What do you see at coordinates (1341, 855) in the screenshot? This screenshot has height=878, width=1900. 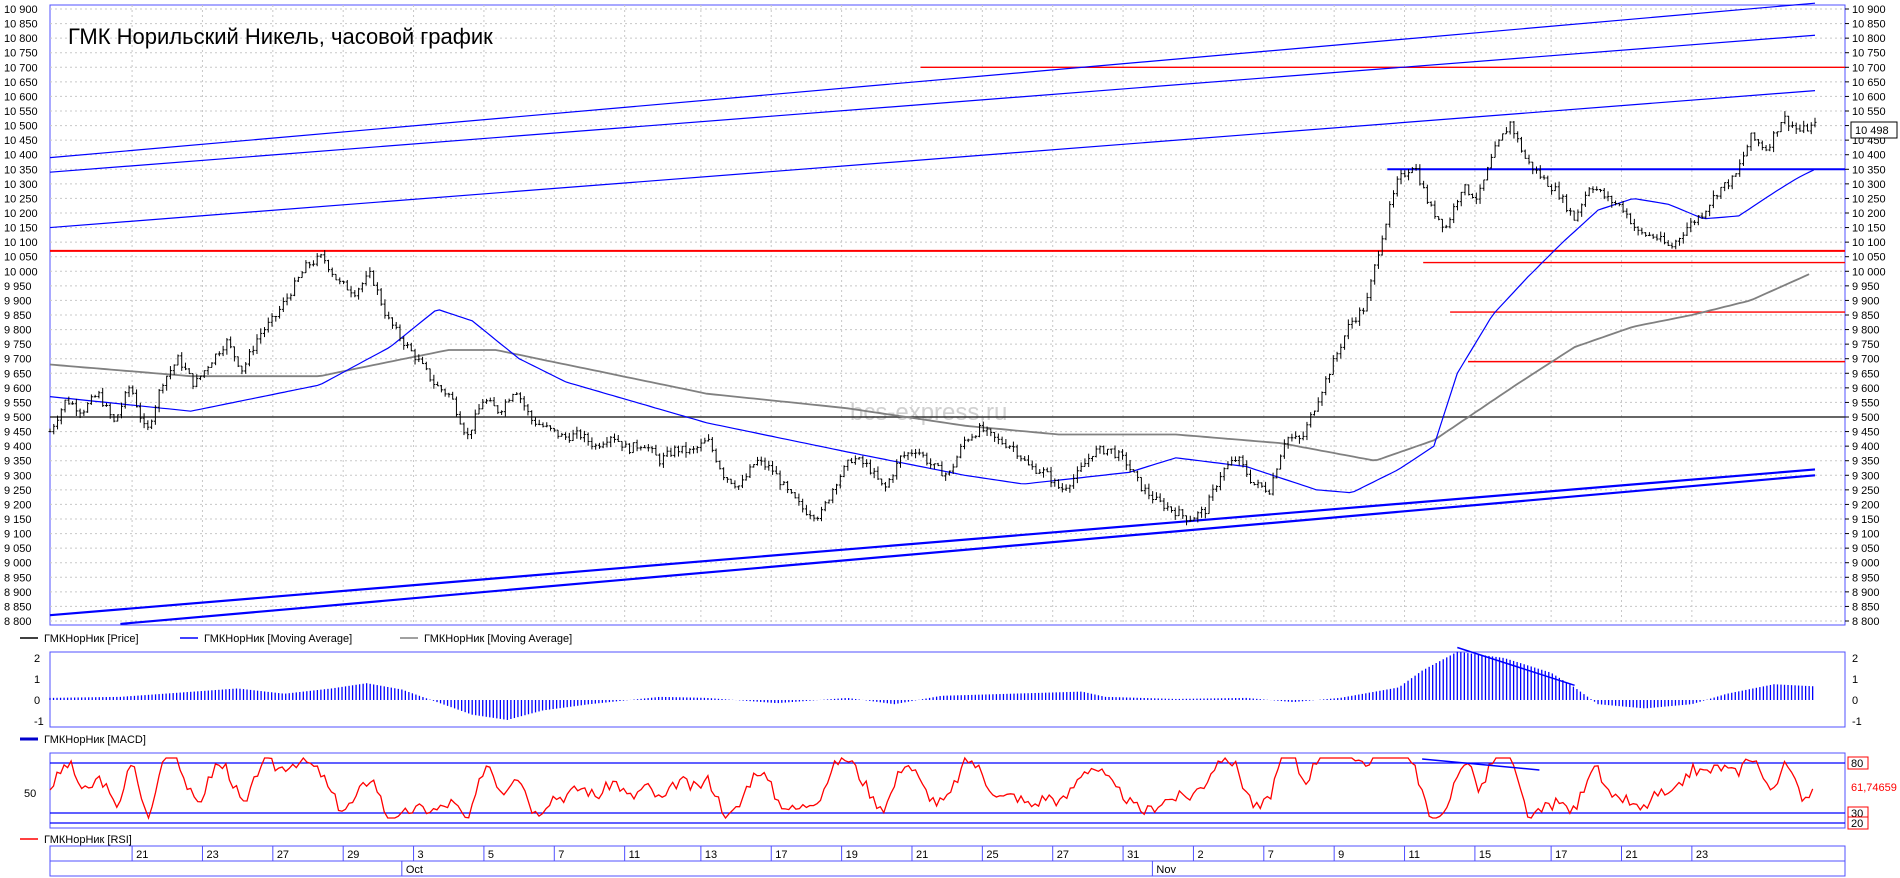 I see `x-tick-label: 9` at bounding box center [1341, 855].